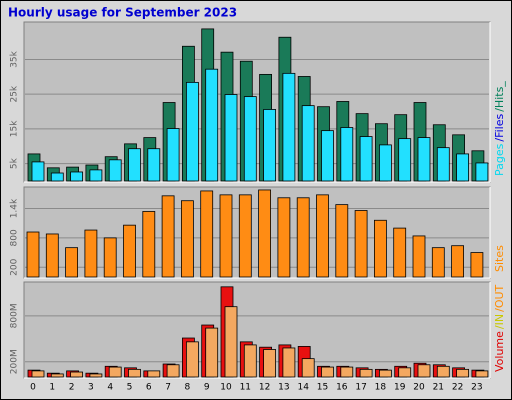 The image size is (512, 400). What do you see at coordinates (91, 388) in the screenshot?
I see `x-tick-label: 3` at bounding box center [91, 388].